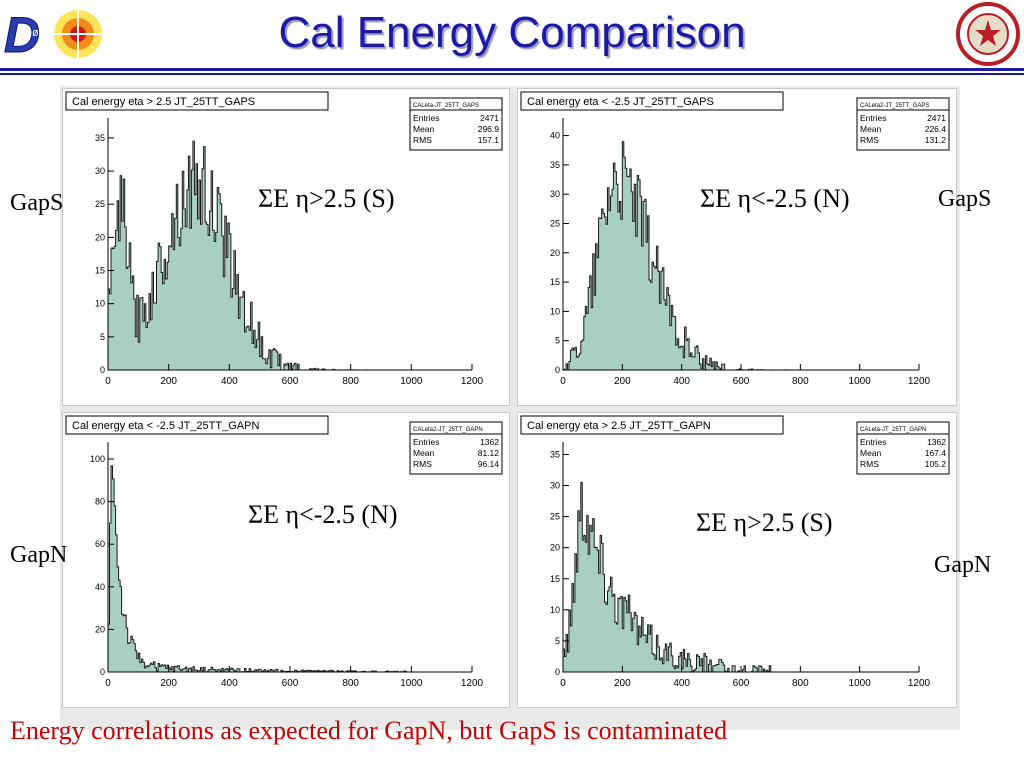 This screenshot has width=1024, height=768. I want to click on svg-text: CALeta-JT_25TT_GAPN, so click(893, 430).